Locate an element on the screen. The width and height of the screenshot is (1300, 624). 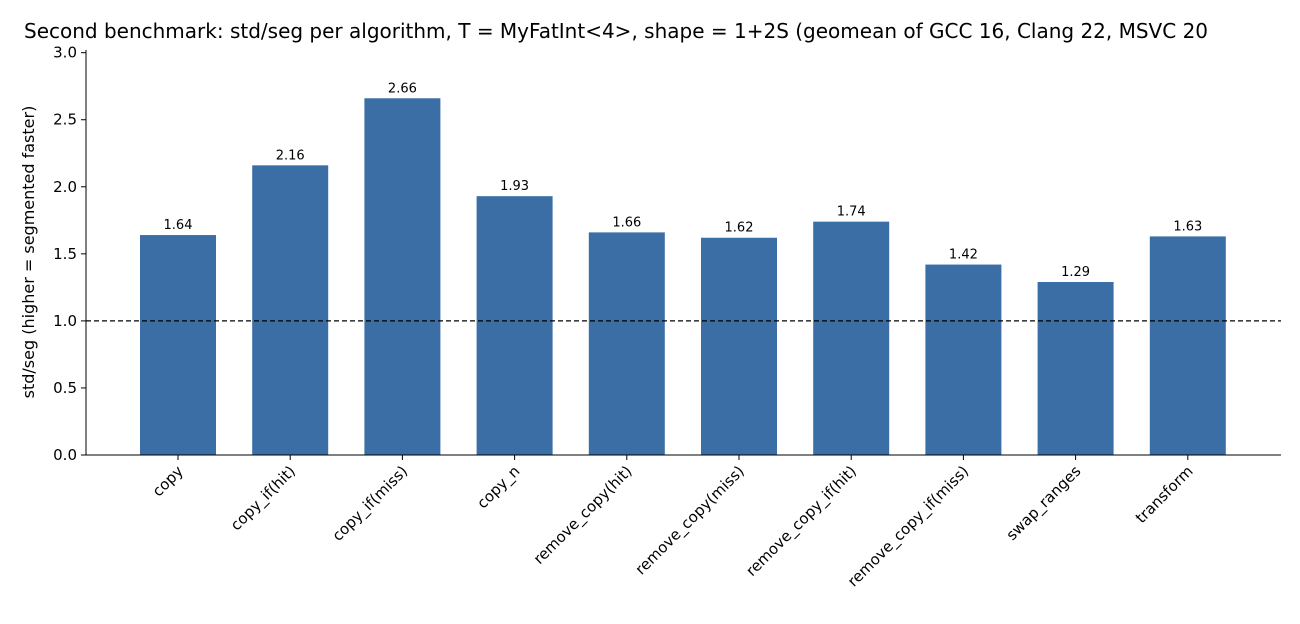
value-label: 1.66 is located at coordinates (626, 222).